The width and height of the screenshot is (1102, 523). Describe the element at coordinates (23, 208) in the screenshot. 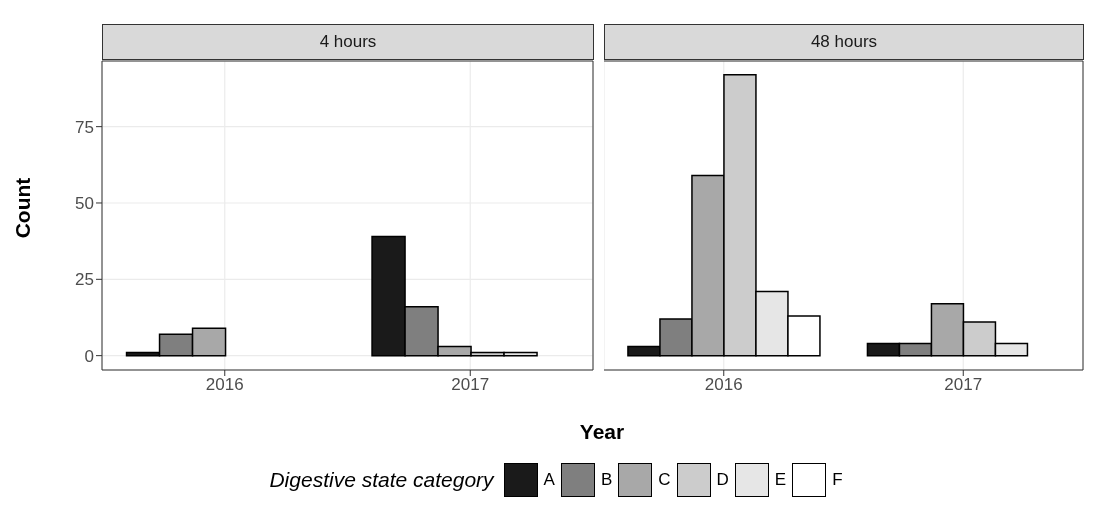

I see `y-axis-title: Count` at that location.